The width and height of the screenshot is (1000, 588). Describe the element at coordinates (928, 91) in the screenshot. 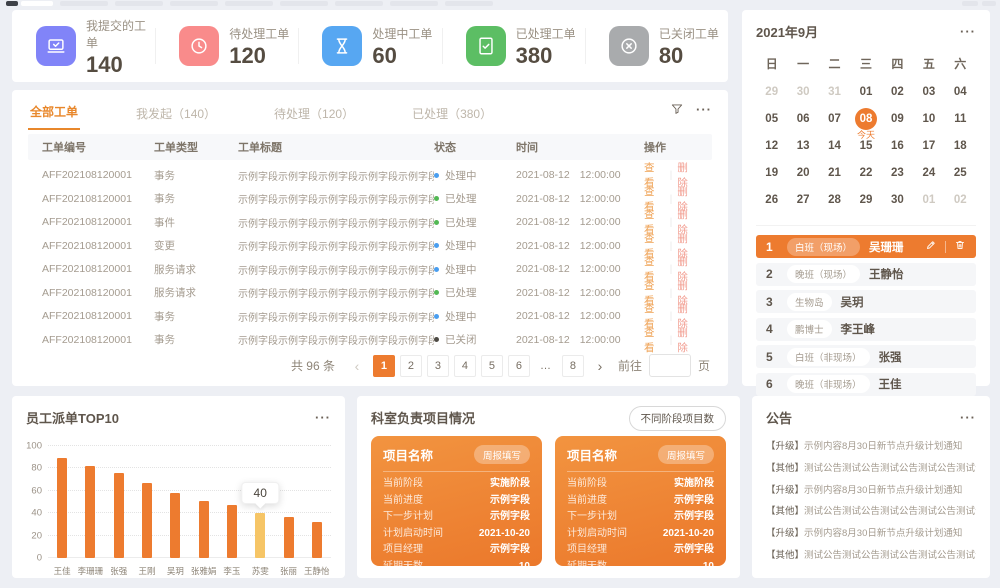

I see `calendar-day: 03` at that location.